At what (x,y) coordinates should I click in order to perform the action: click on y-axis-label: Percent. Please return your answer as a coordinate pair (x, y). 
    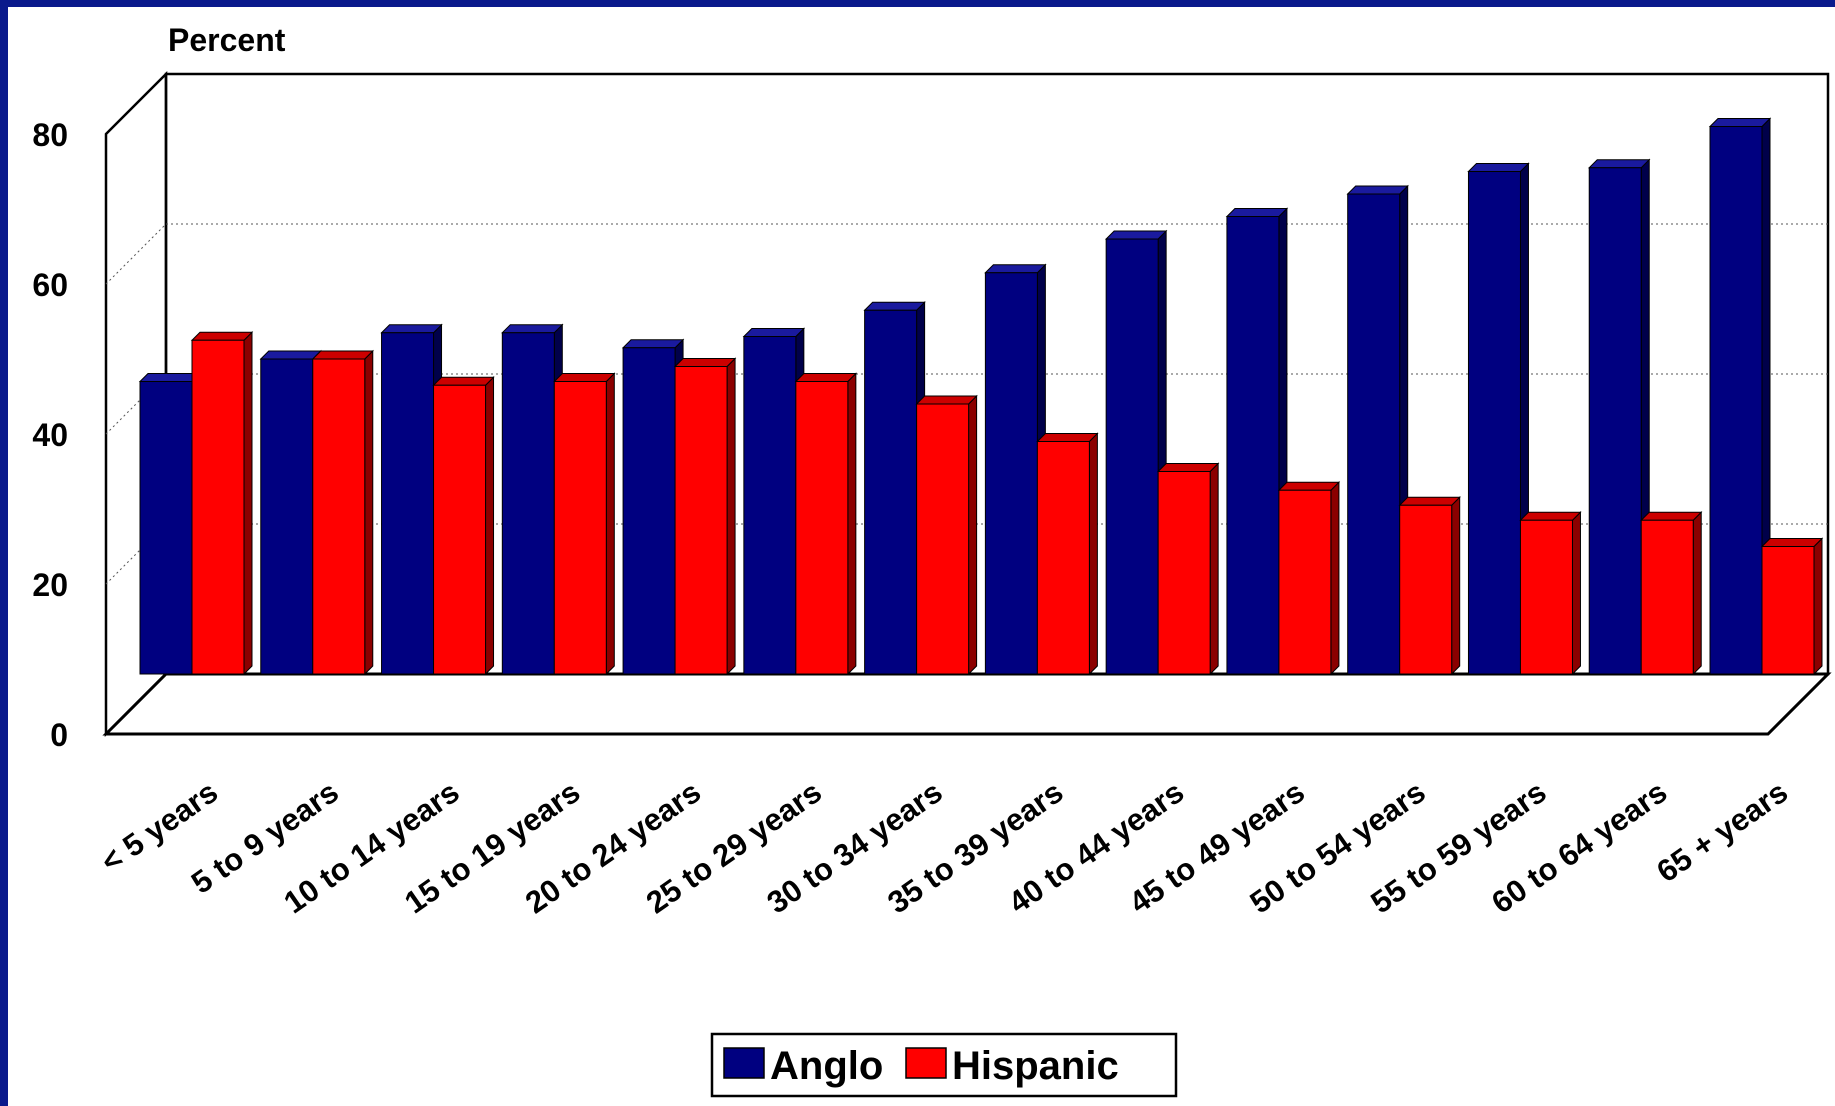
    Looking at the image, I should click on (227, 40).